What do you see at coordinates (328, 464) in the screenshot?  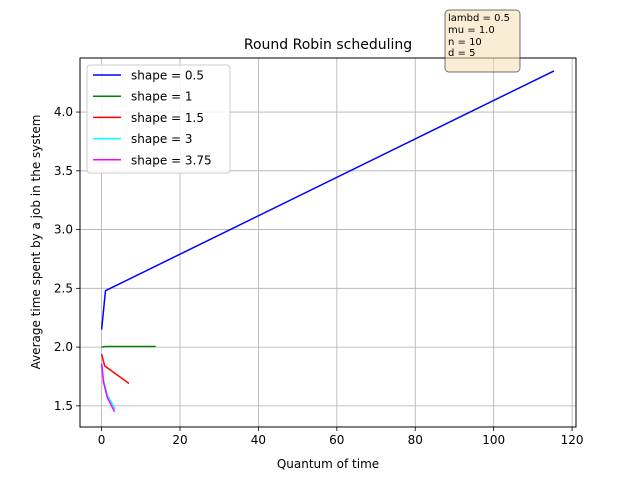 I see `x-axis-label: Quantum of time` at bounding box center [328, 464].